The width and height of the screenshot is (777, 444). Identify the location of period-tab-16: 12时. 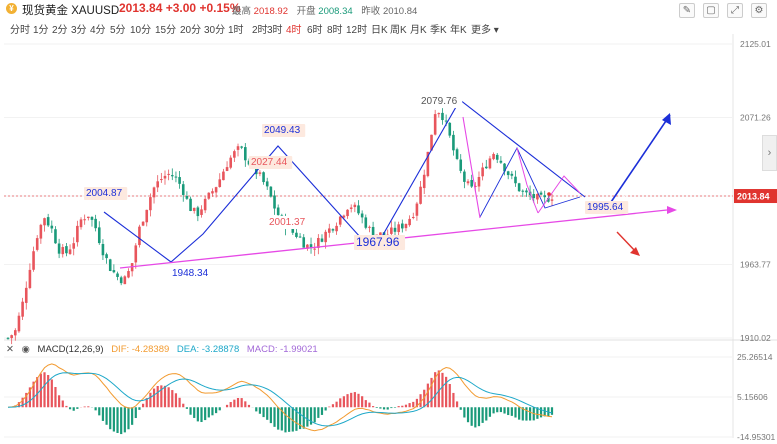
(357, 30).